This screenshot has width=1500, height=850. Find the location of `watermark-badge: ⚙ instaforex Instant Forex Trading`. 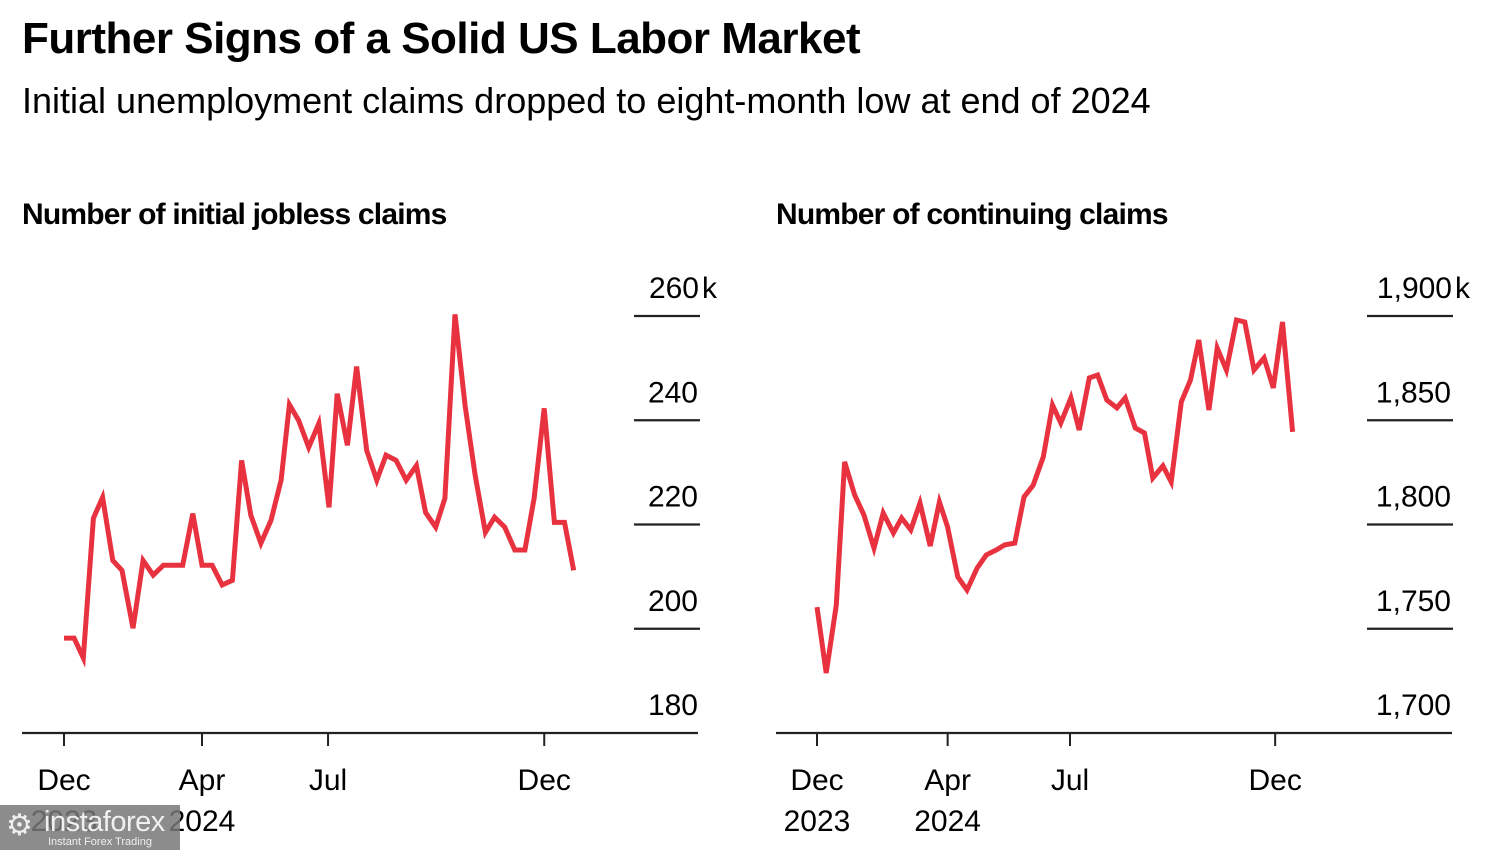

watermark-badge: ⚙ instaforex Instant Forex Trading is located at coordinates (90, 827).